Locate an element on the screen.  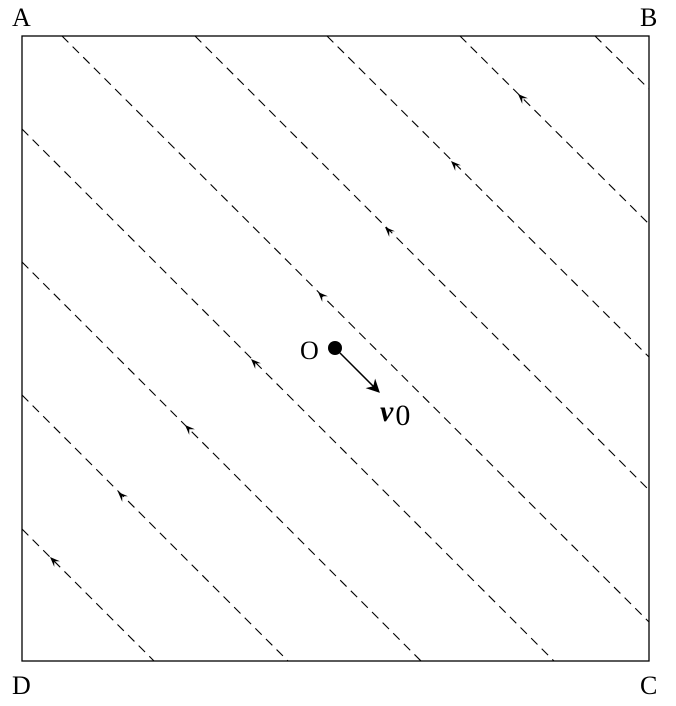
origin-label: O is located at coordinates (309, 350).